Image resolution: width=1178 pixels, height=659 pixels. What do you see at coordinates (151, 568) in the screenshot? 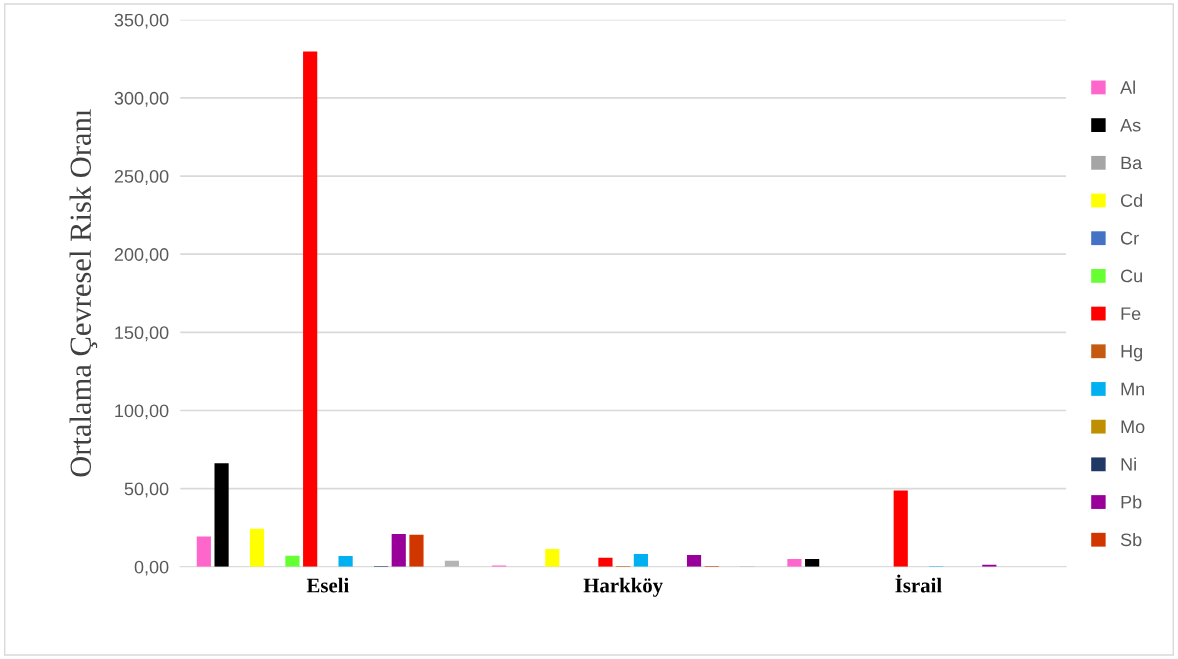
I see `y-tick-label: 0,00` at bounding box center [151, 568].